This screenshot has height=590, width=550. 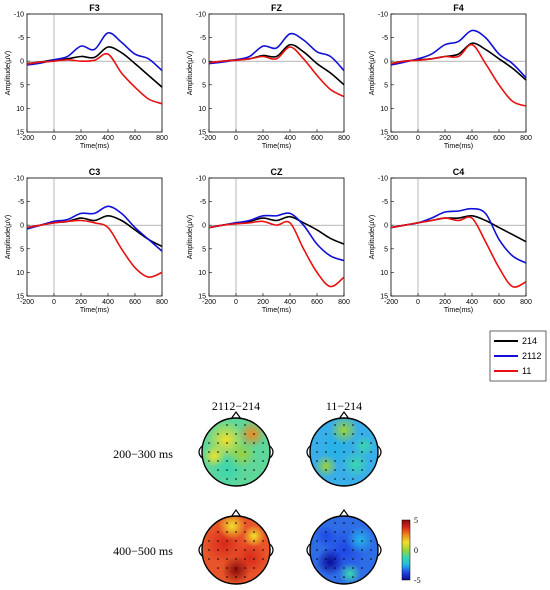 I want to click on y-tick-label: 0, so click(x=386, y=226).